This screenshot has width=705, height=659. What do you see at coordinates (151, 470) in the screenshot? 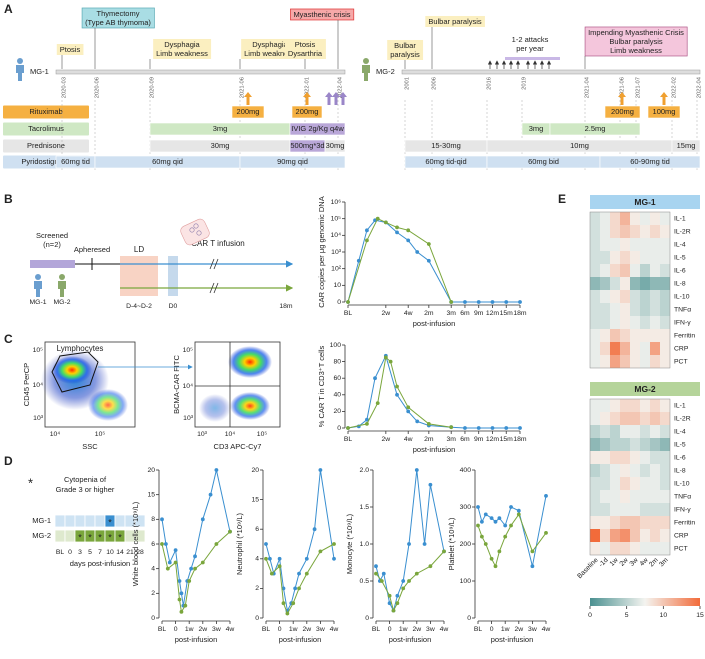
I see `y-tick-label: 20` at bounding box center [151, 470].